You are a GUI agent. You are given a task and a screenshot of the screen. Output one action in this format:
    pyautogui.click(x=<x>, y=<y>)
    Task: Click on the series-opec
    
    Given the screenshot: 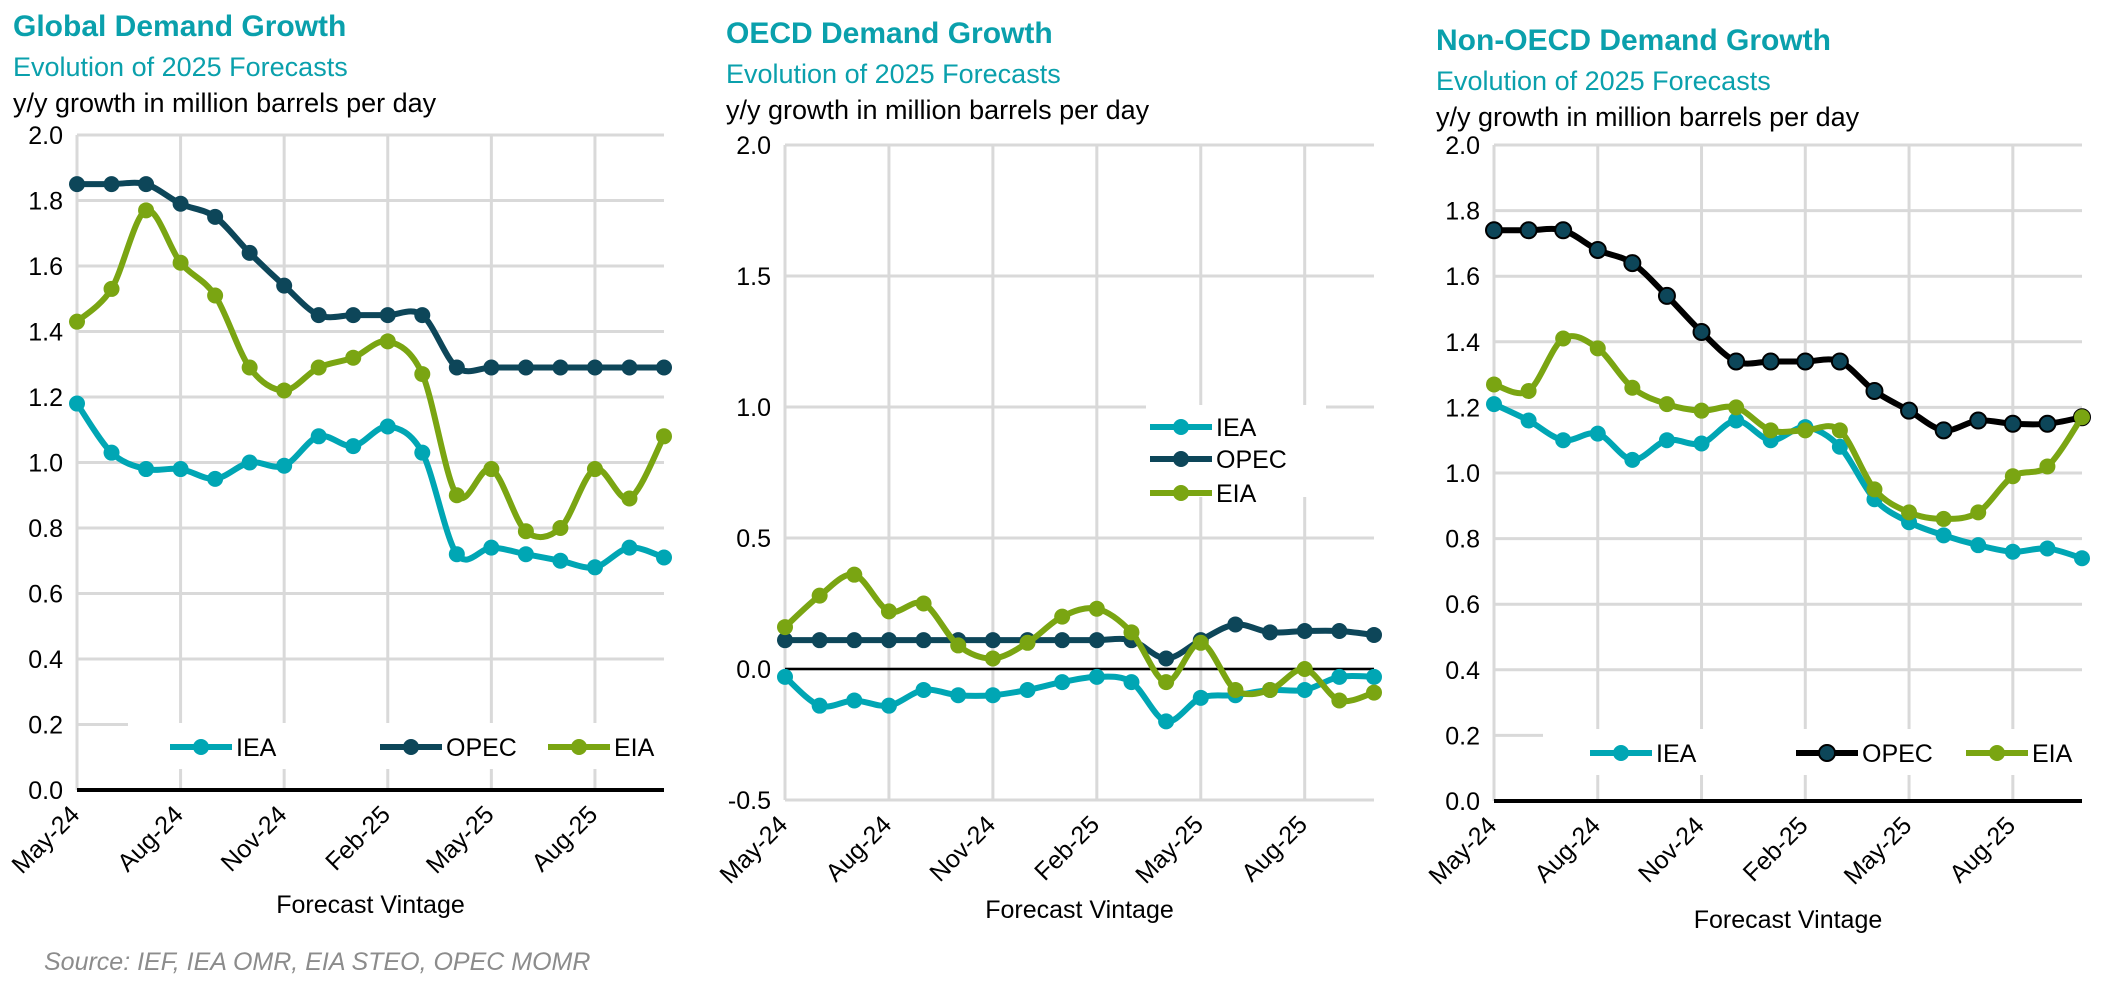 What is the action you would take?
    pyautogui.click(x=1079, y=641)
    